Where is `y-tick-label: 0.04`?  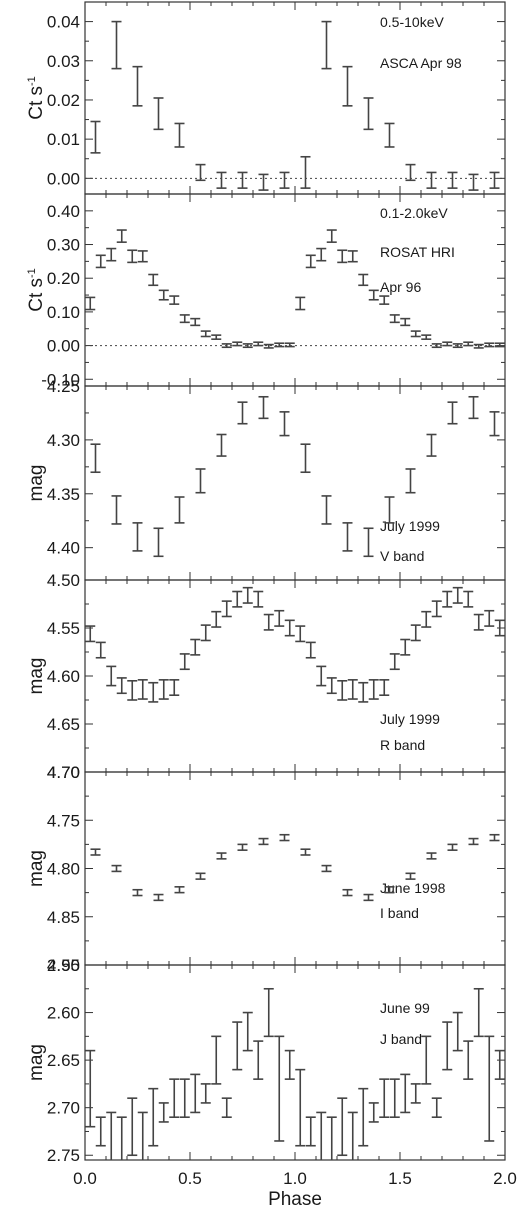
y-tick-label: 0.04 is located at coordinates (63, 22).